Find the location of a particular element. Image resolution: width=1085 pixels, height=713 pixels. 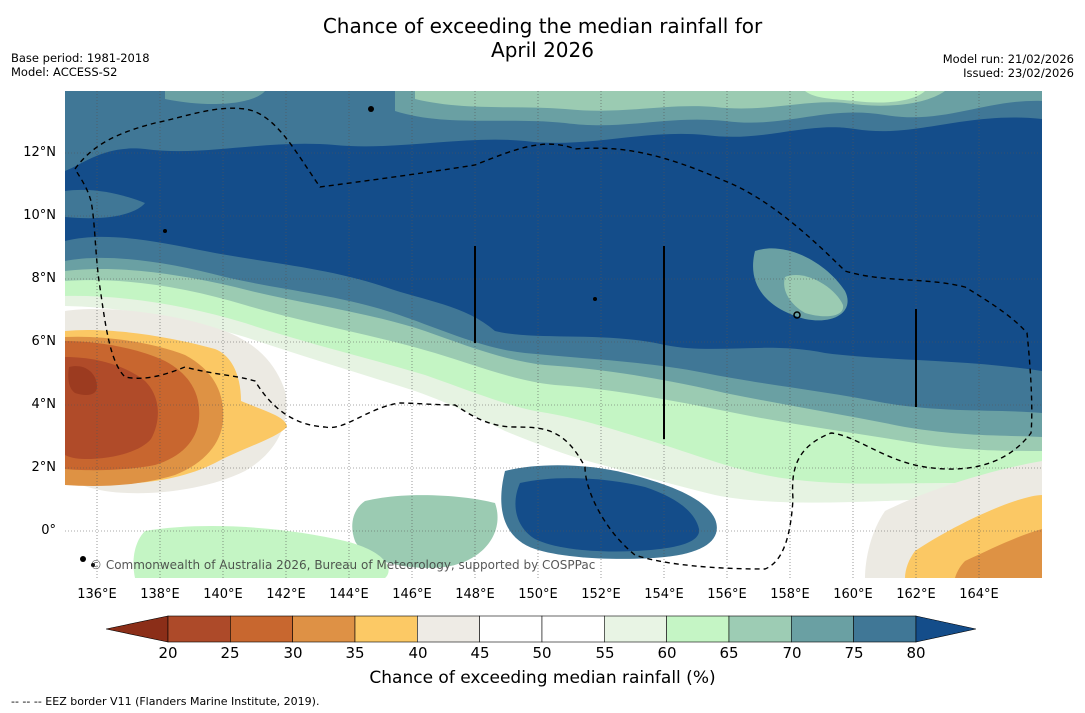

x-tick: 146°E is located at coordinates (412, 594).